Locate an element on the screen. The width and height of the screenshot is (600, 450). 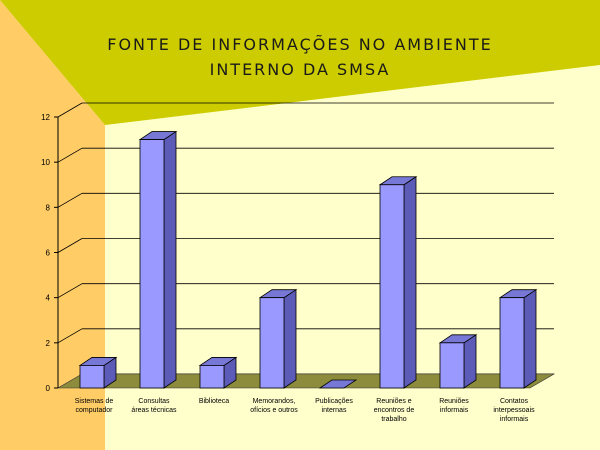
y-tick-label: 2 is located at coordinates (48, 343).